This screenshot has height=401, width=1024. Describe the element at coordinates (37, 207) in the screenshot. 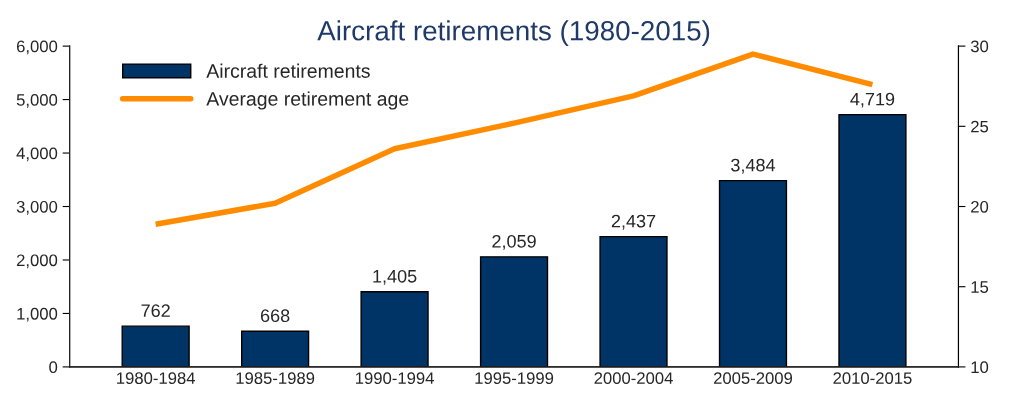

I see `y-tick-label: 3,000` at that location.